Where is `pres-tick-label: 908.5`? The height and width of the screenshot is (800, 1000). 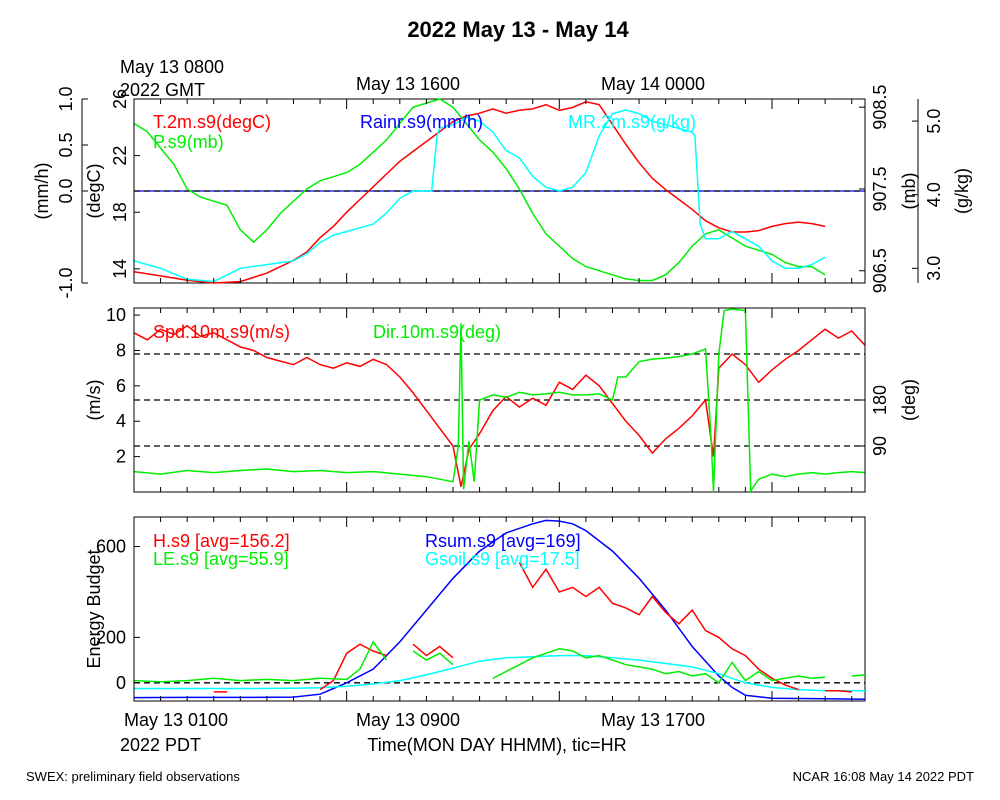 pres-tick-label: 908.5 is located at coordinates (880, 107).